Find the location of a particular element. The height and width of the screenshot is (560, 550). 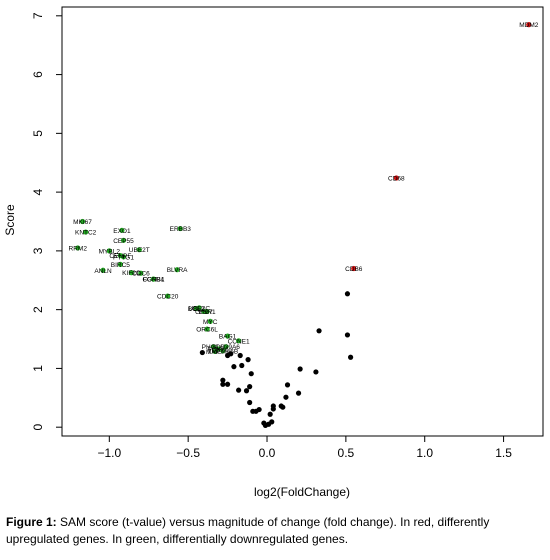

gene-label: RRM2 is located at coordinates (78, 248).